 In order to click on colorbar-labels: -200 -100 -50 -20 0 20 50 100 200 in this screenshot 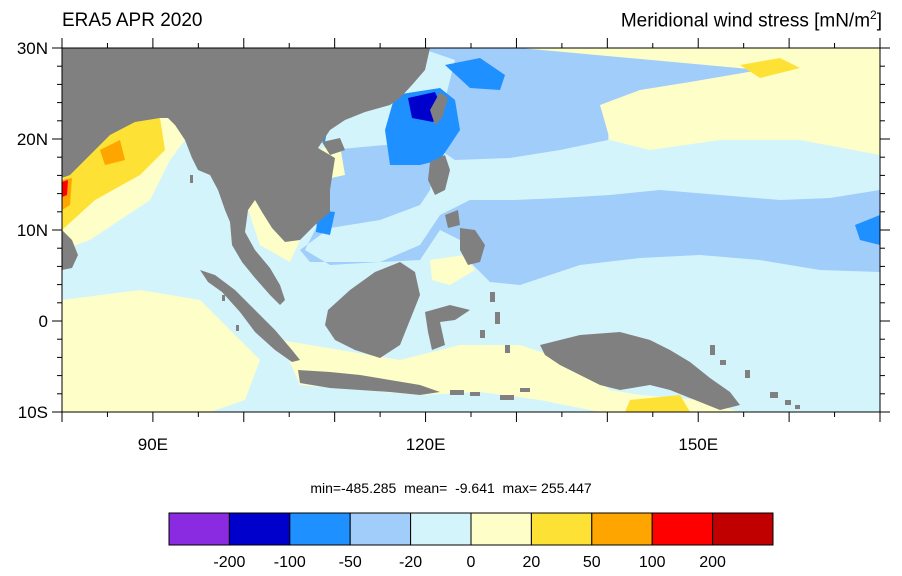, I will do `click(469, 562)`.